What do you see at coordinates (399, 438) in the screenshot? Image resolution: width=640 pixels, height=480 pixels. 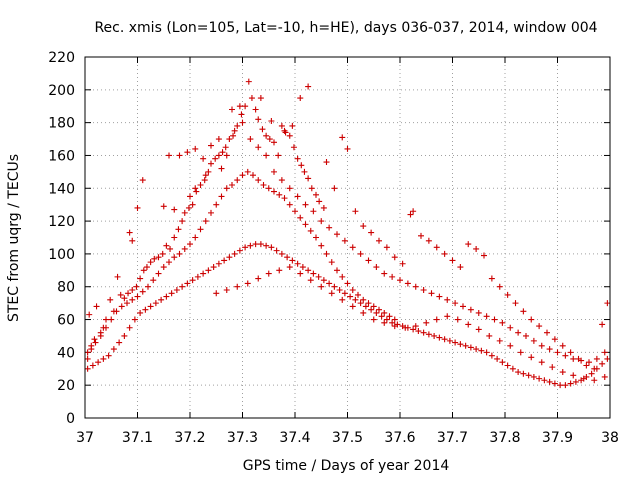 I see `x-tick-label: 37.6` at bounding box center [399, 438].